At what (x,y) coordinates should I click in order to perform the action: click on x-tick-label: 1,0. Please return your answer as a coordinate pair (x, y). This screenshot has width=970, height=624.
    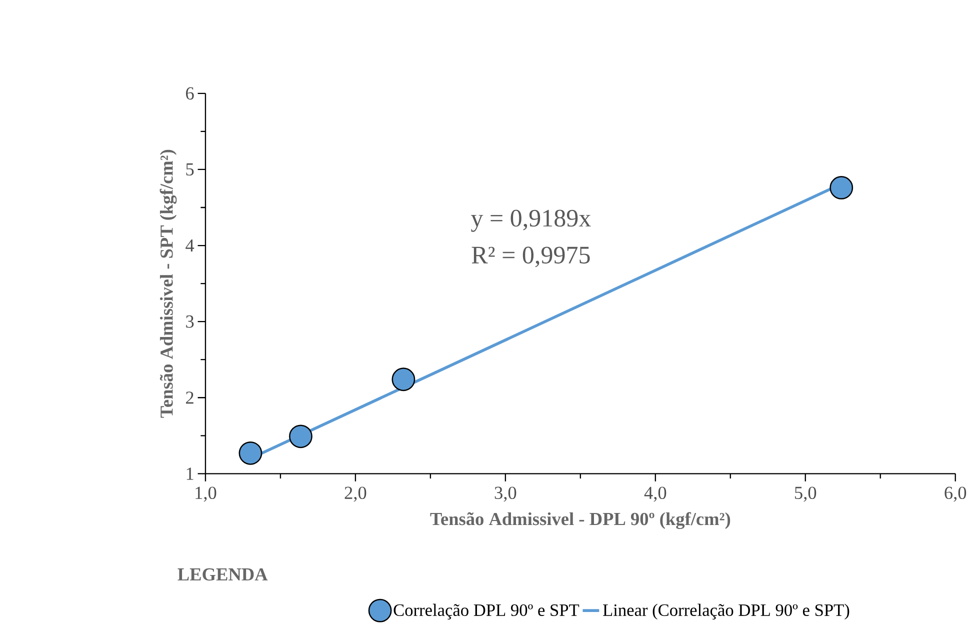
    Looking at the image, I should click on (206, 494).